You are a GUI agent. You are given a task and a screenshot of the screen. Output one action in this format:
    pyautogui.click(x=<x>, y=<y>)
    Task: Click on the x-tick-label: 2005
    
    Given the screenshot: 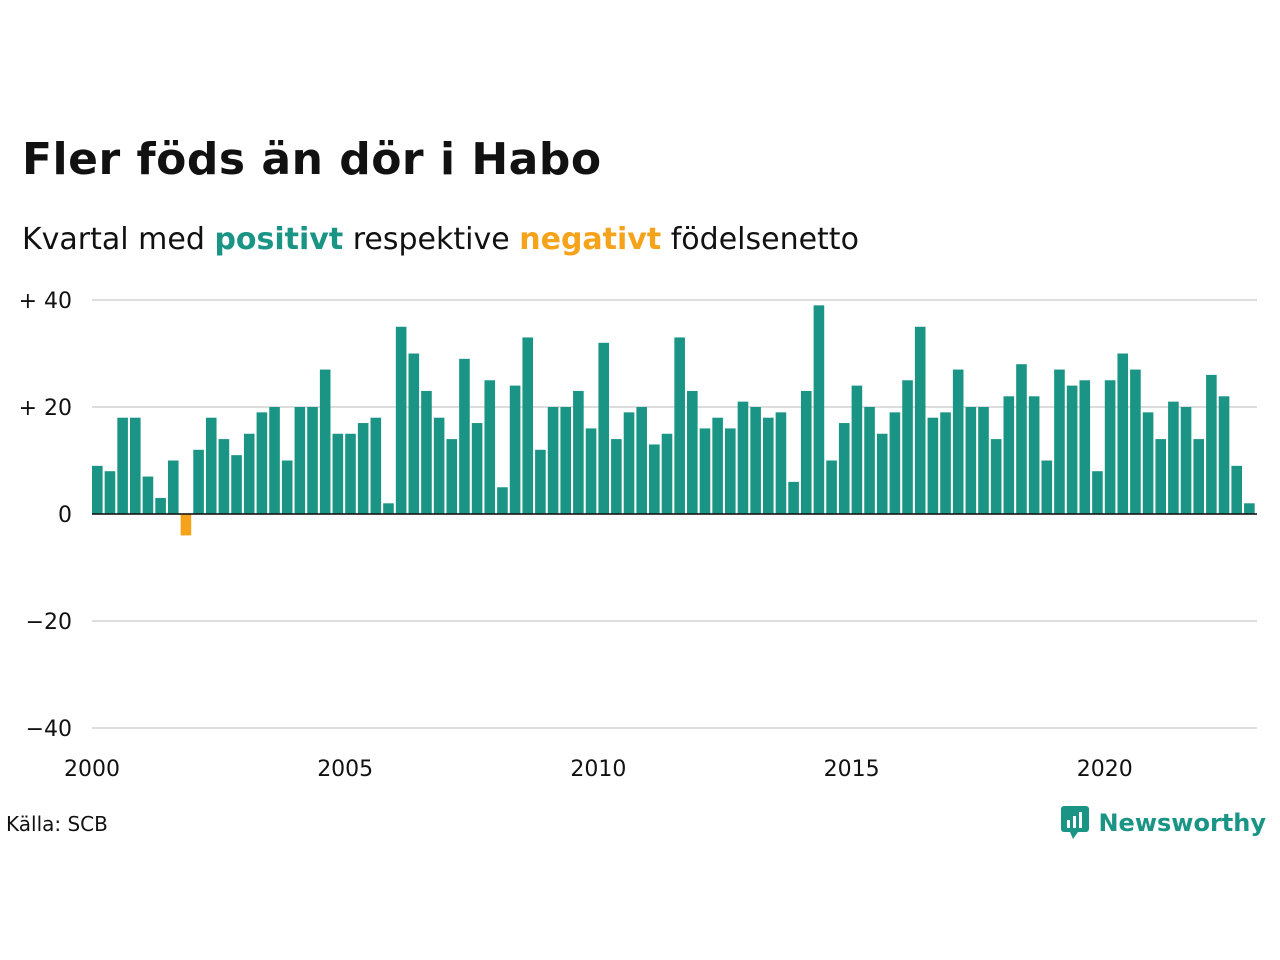 What is the action you would take?
    pyautogui.click(x=345, y=769)
    